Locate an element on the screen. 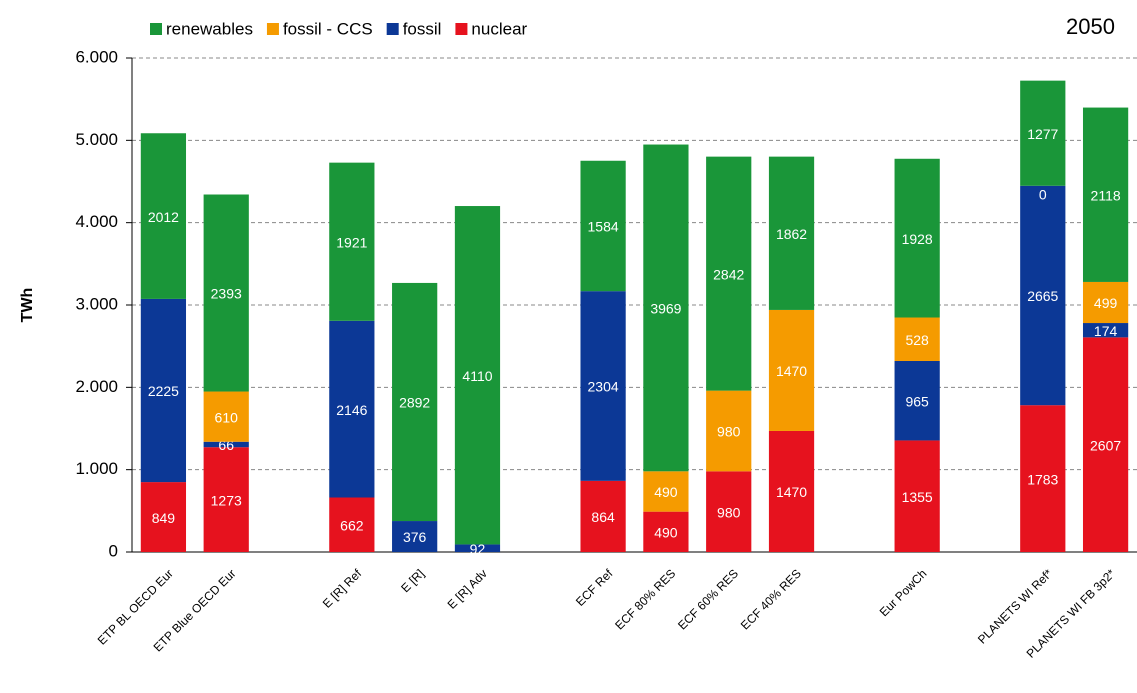 The width and height of the screenshot is (1137, 693). data-label: 2393 is located at coordinates (226, 294).